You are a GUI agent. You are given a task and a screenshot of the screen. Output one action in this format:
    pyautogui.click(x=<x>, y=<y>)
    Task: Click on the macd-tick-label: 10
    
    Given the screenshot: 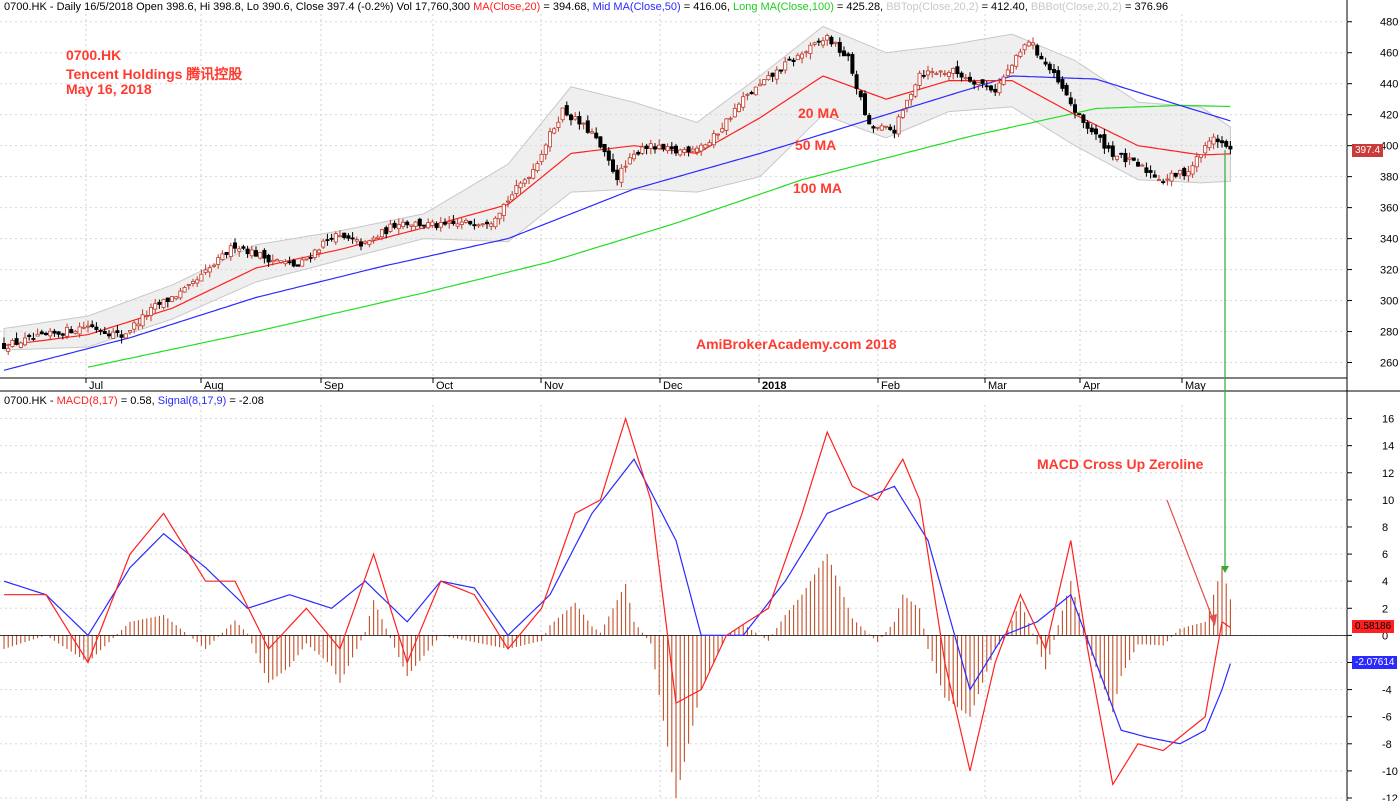 What is the action you would take?
    pyautogui.click(x=1388, y=501)
    